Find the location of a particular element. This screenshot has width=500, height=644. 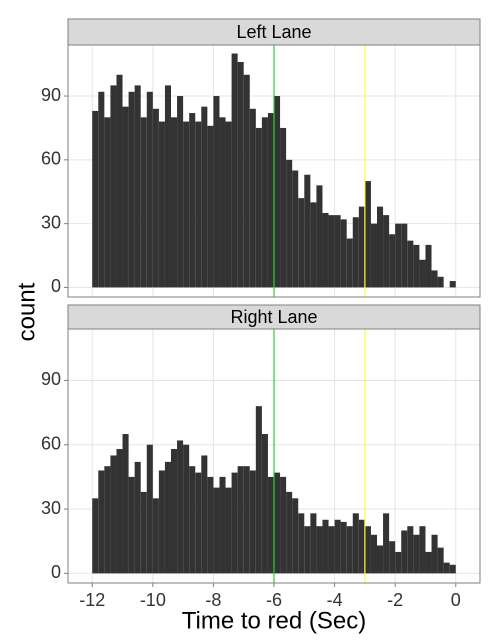

x-tick-label: -10 is located at coordinates (153, 600).